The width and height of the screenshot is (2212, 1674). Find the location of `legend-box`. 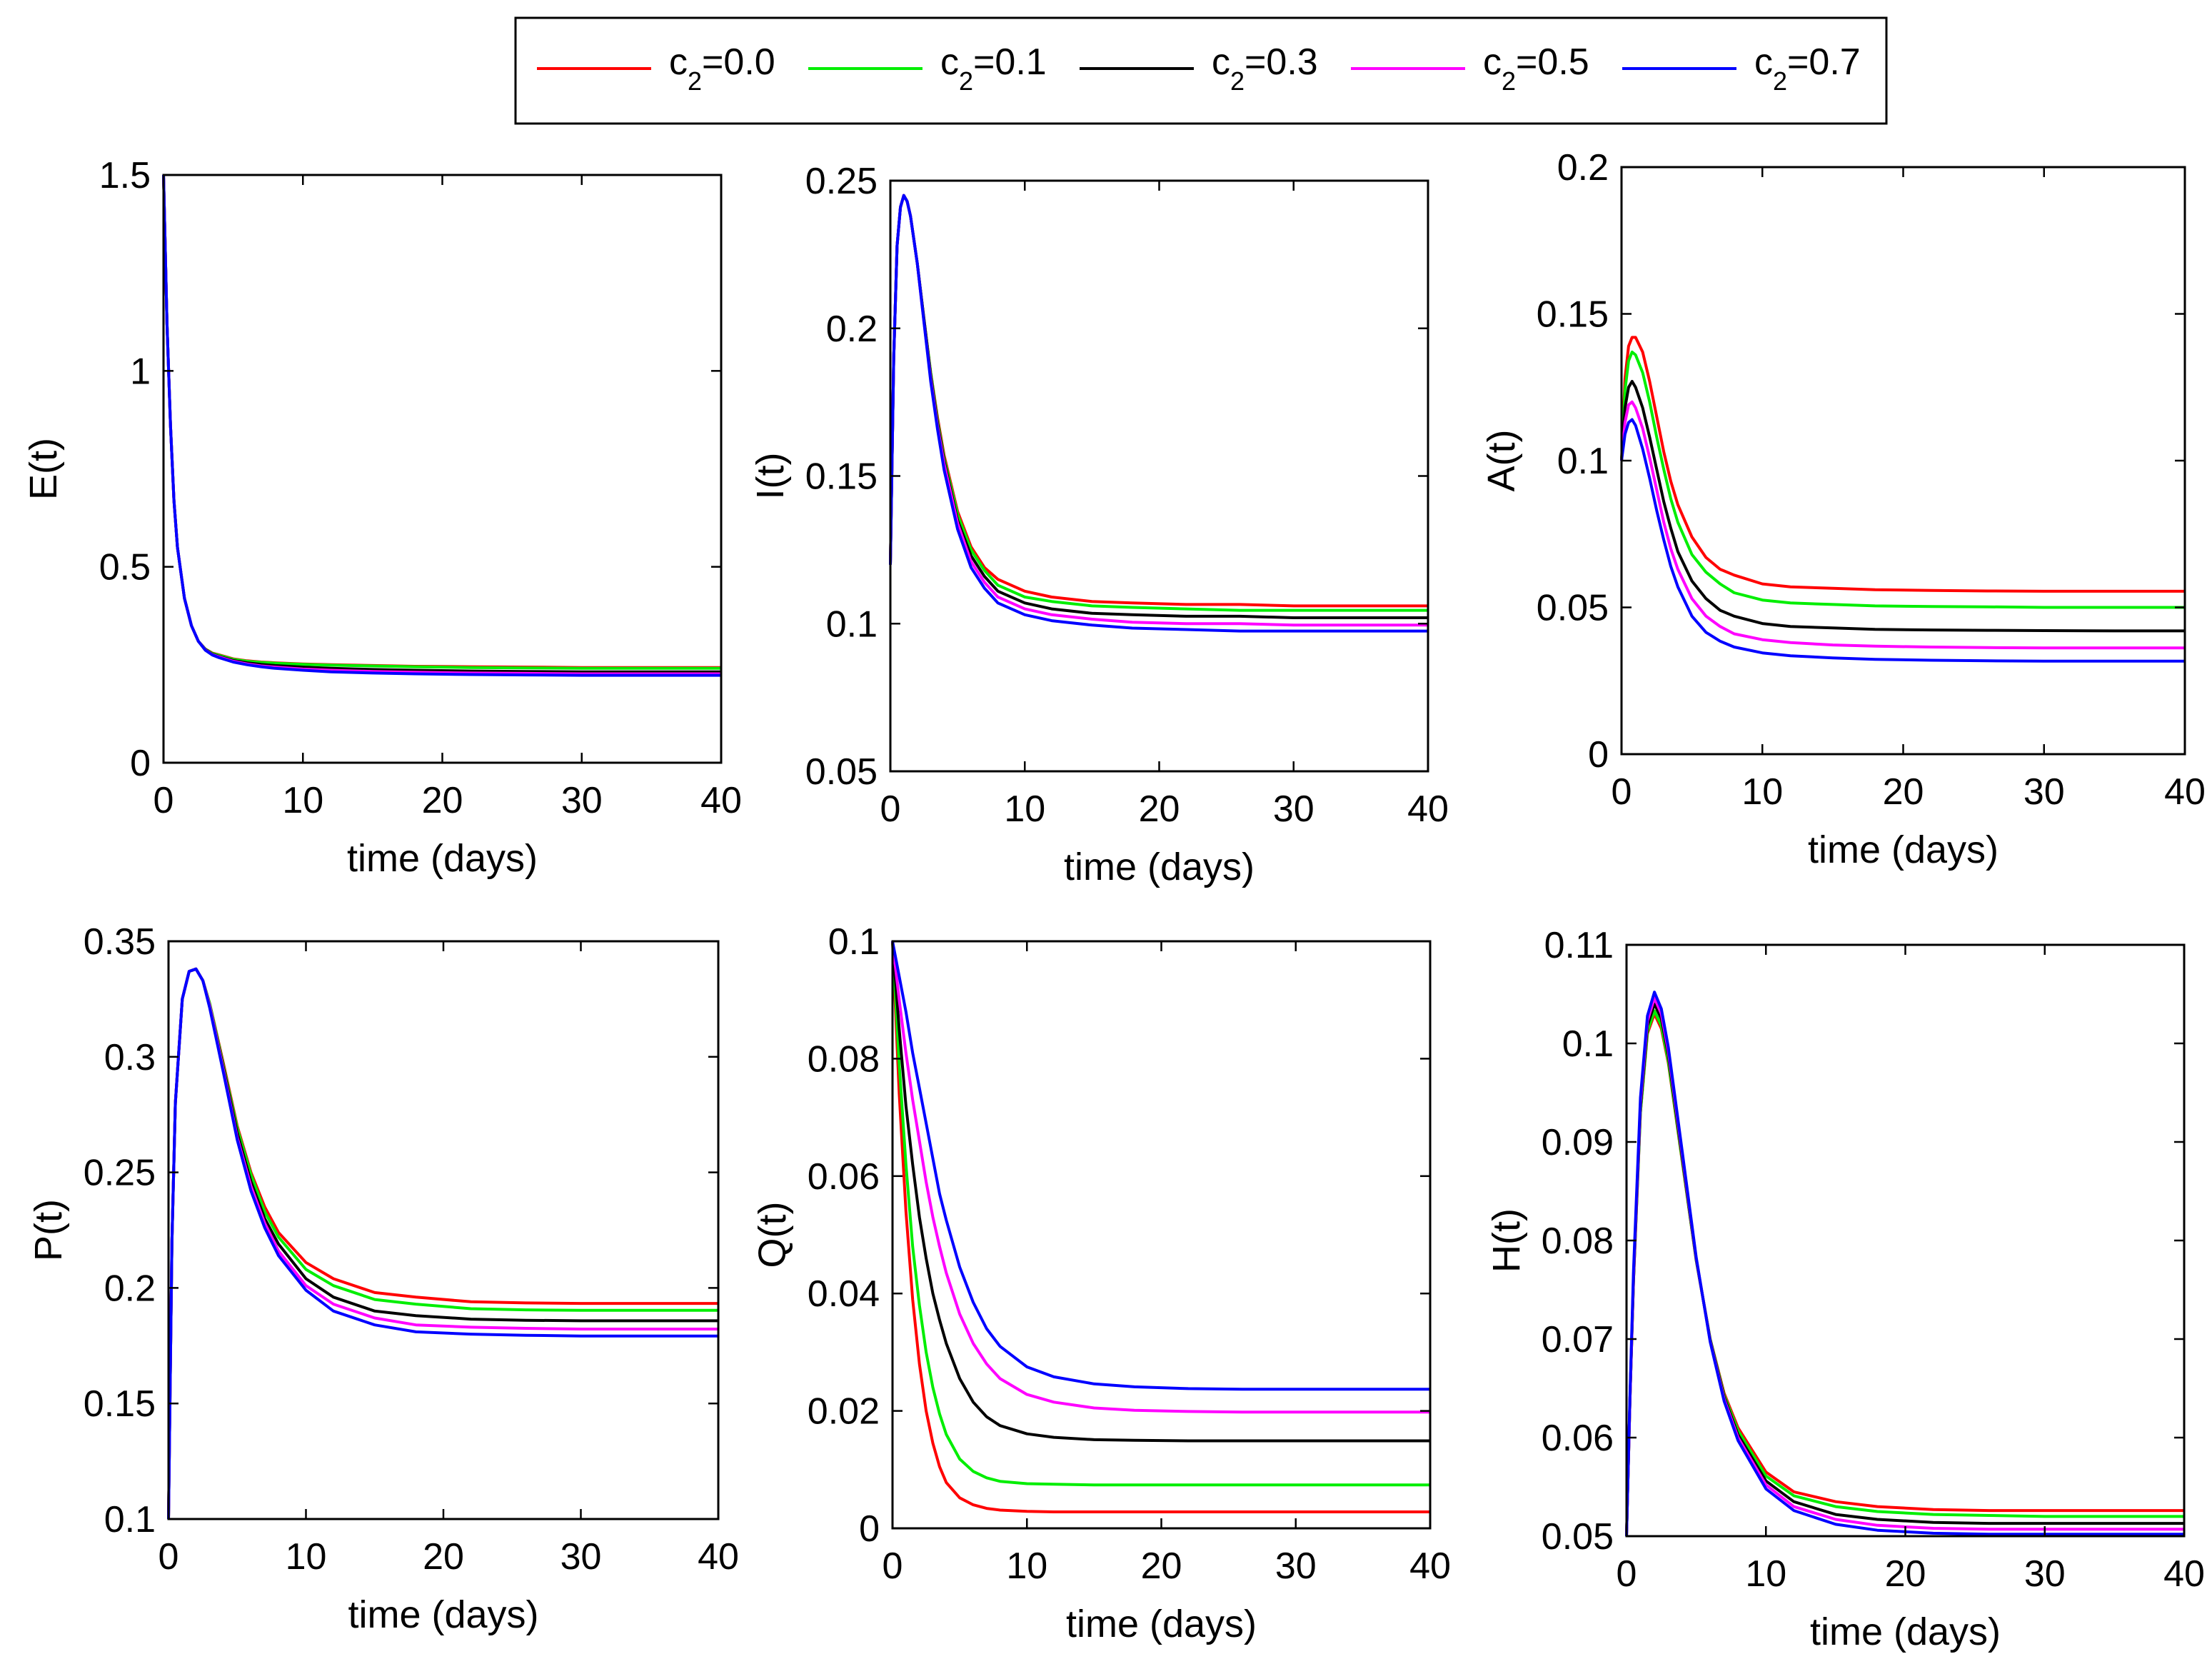

legend-box is located at coordinates (1201, 70).